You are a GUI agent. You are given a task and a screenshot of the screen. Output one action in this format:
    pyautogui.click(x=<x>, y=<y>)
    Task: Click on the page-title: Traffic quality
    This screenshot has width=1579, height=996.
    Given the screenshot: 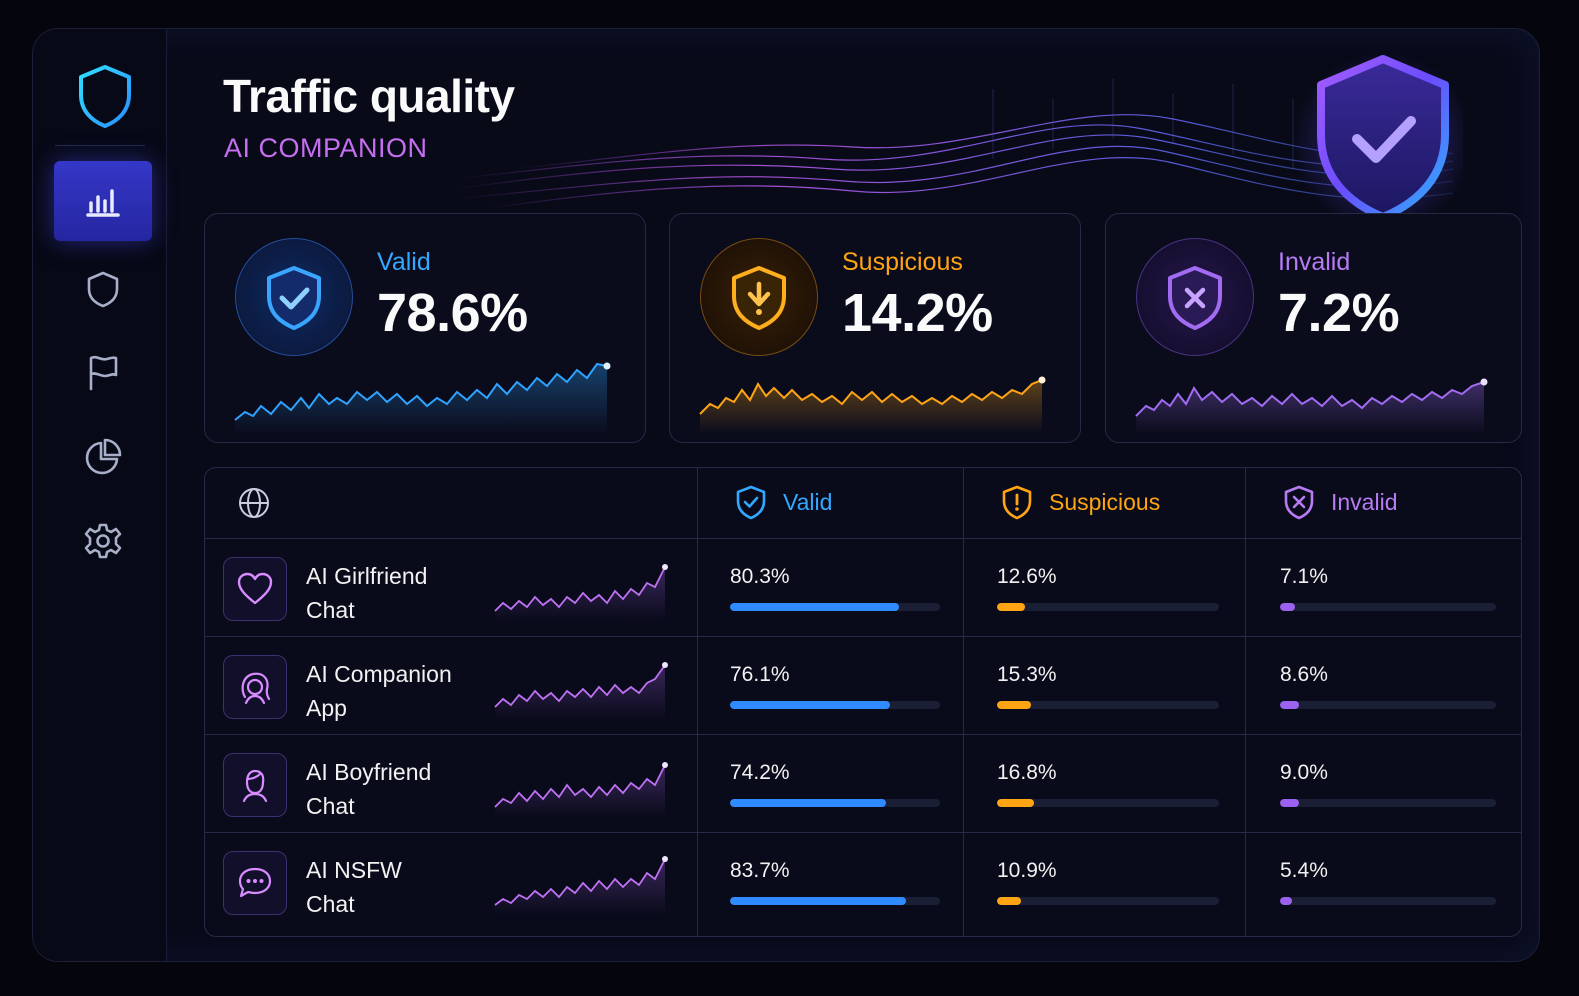 What is the action you would take?
    pyautogui.click(x=369, y=96)
    